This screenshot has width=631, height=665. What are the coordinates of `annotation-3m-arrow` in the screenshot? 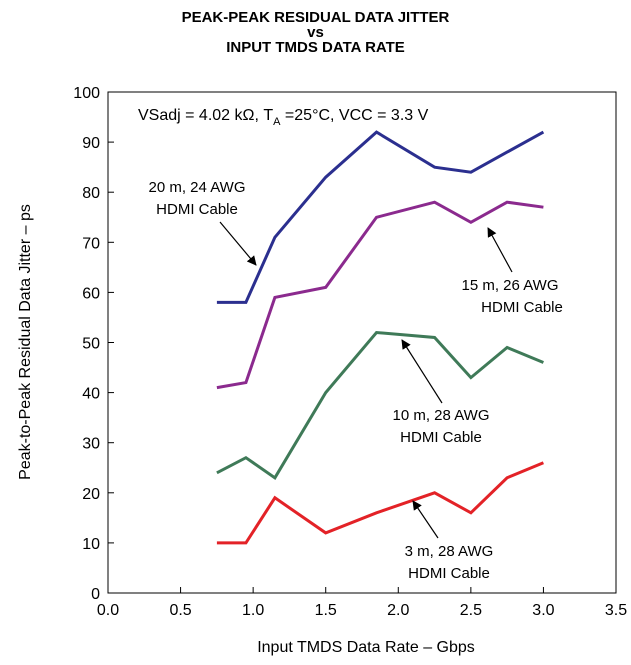 It's located at (425, 519).